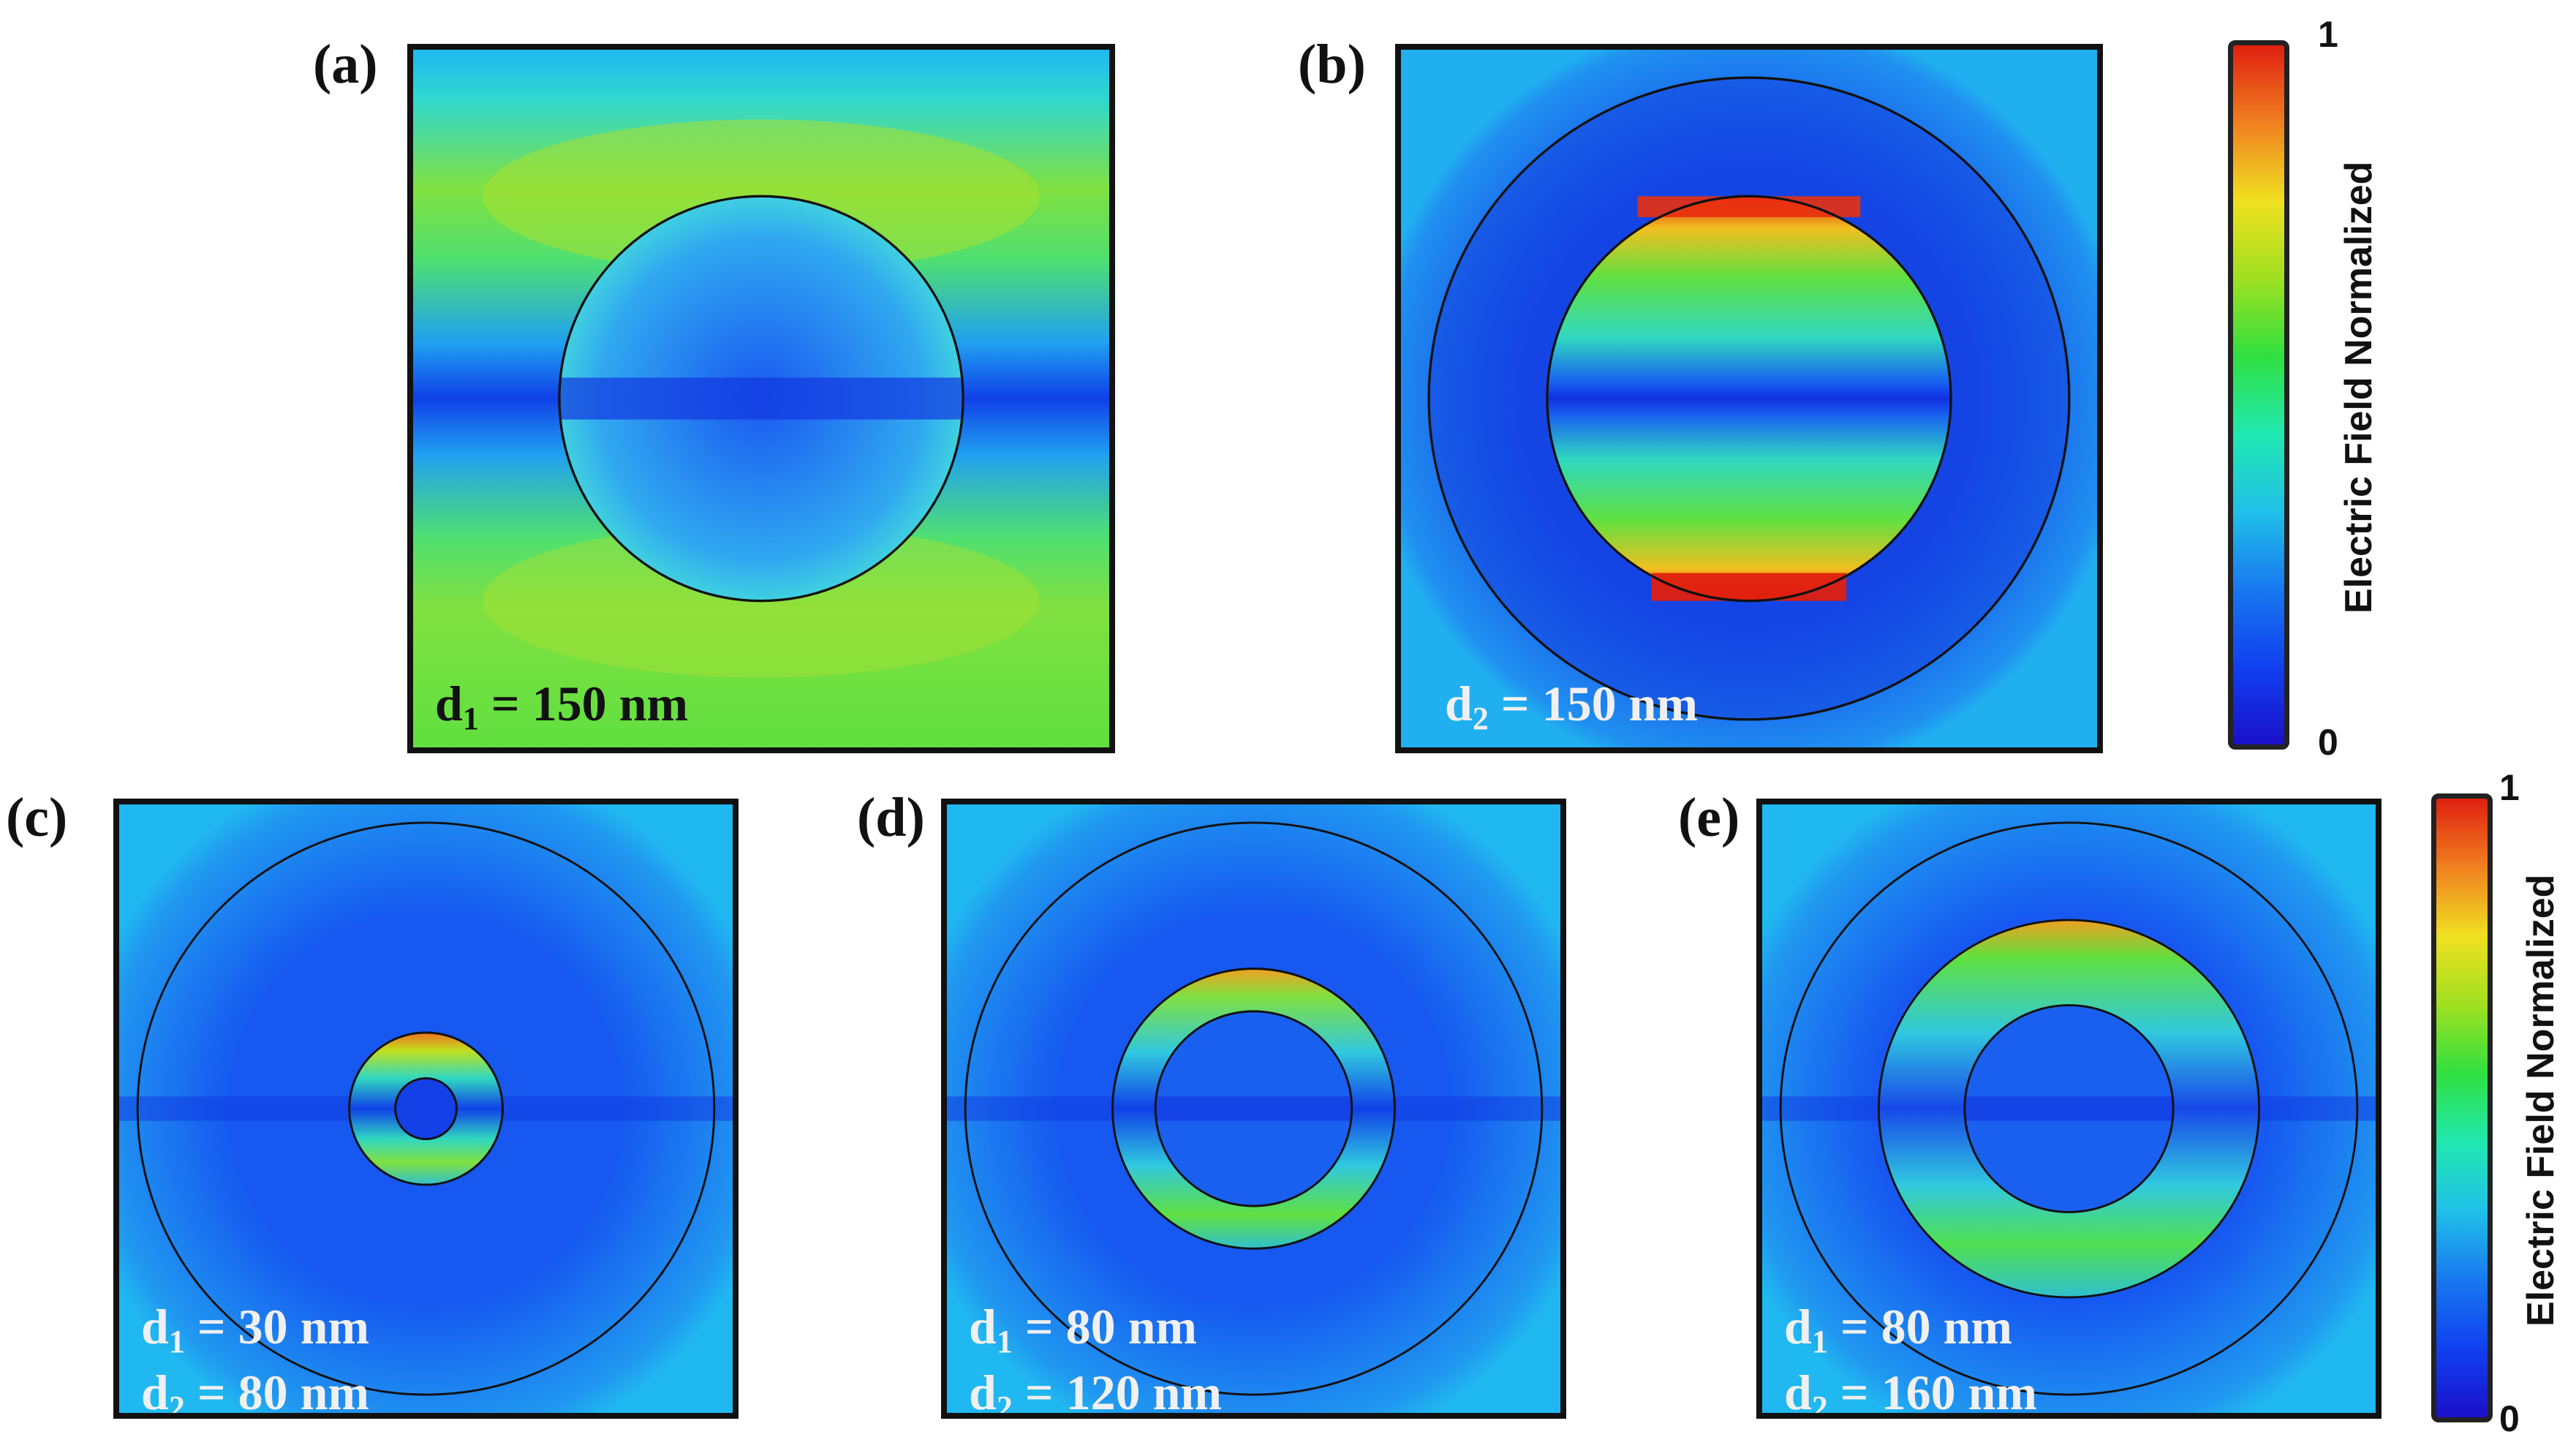 Image resolution: width=2576 pixels, height=1448 pixels. What do you see at coordinates (562, 706) in the screenshot?
I see `panel-a-label-d1: d1 = 150 nm` at bounding box center [562, 706].